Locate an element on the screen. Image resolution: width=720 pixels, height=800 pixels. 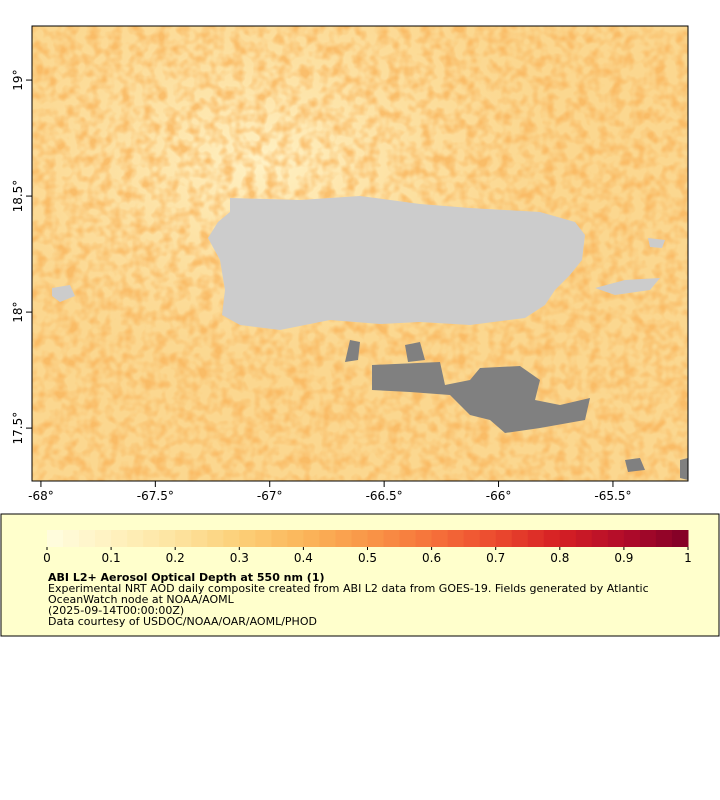
colorbar-tick-label: 0 is located at coordinates (47, 558).